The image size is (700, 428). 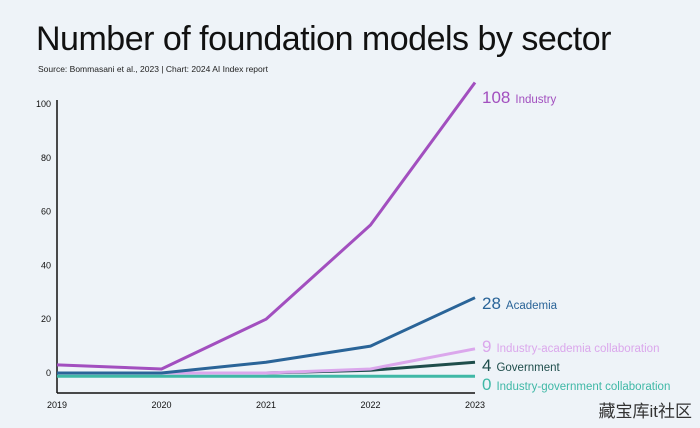 I want to click on series-name: Industry-government collaboration, so click(x=583, y=387).